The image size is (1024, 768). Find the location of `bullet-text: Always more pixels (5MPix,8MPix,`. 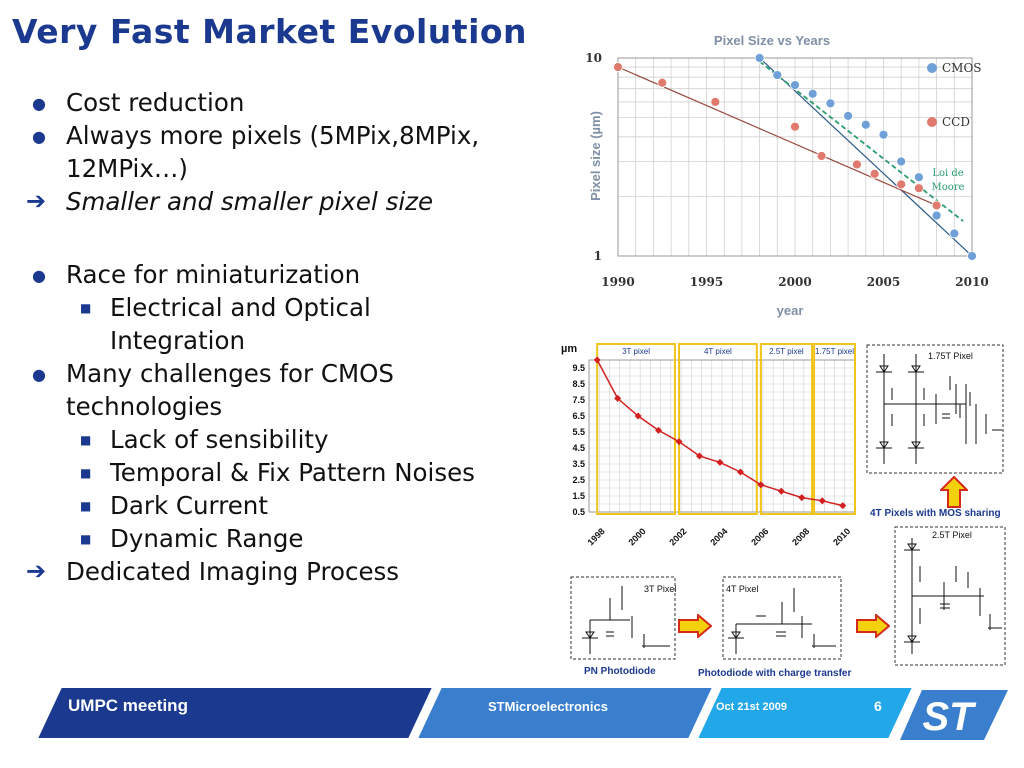

bullet-text: Always more pixels (5MPix,8MPix, is located at coordinates (273, 135).